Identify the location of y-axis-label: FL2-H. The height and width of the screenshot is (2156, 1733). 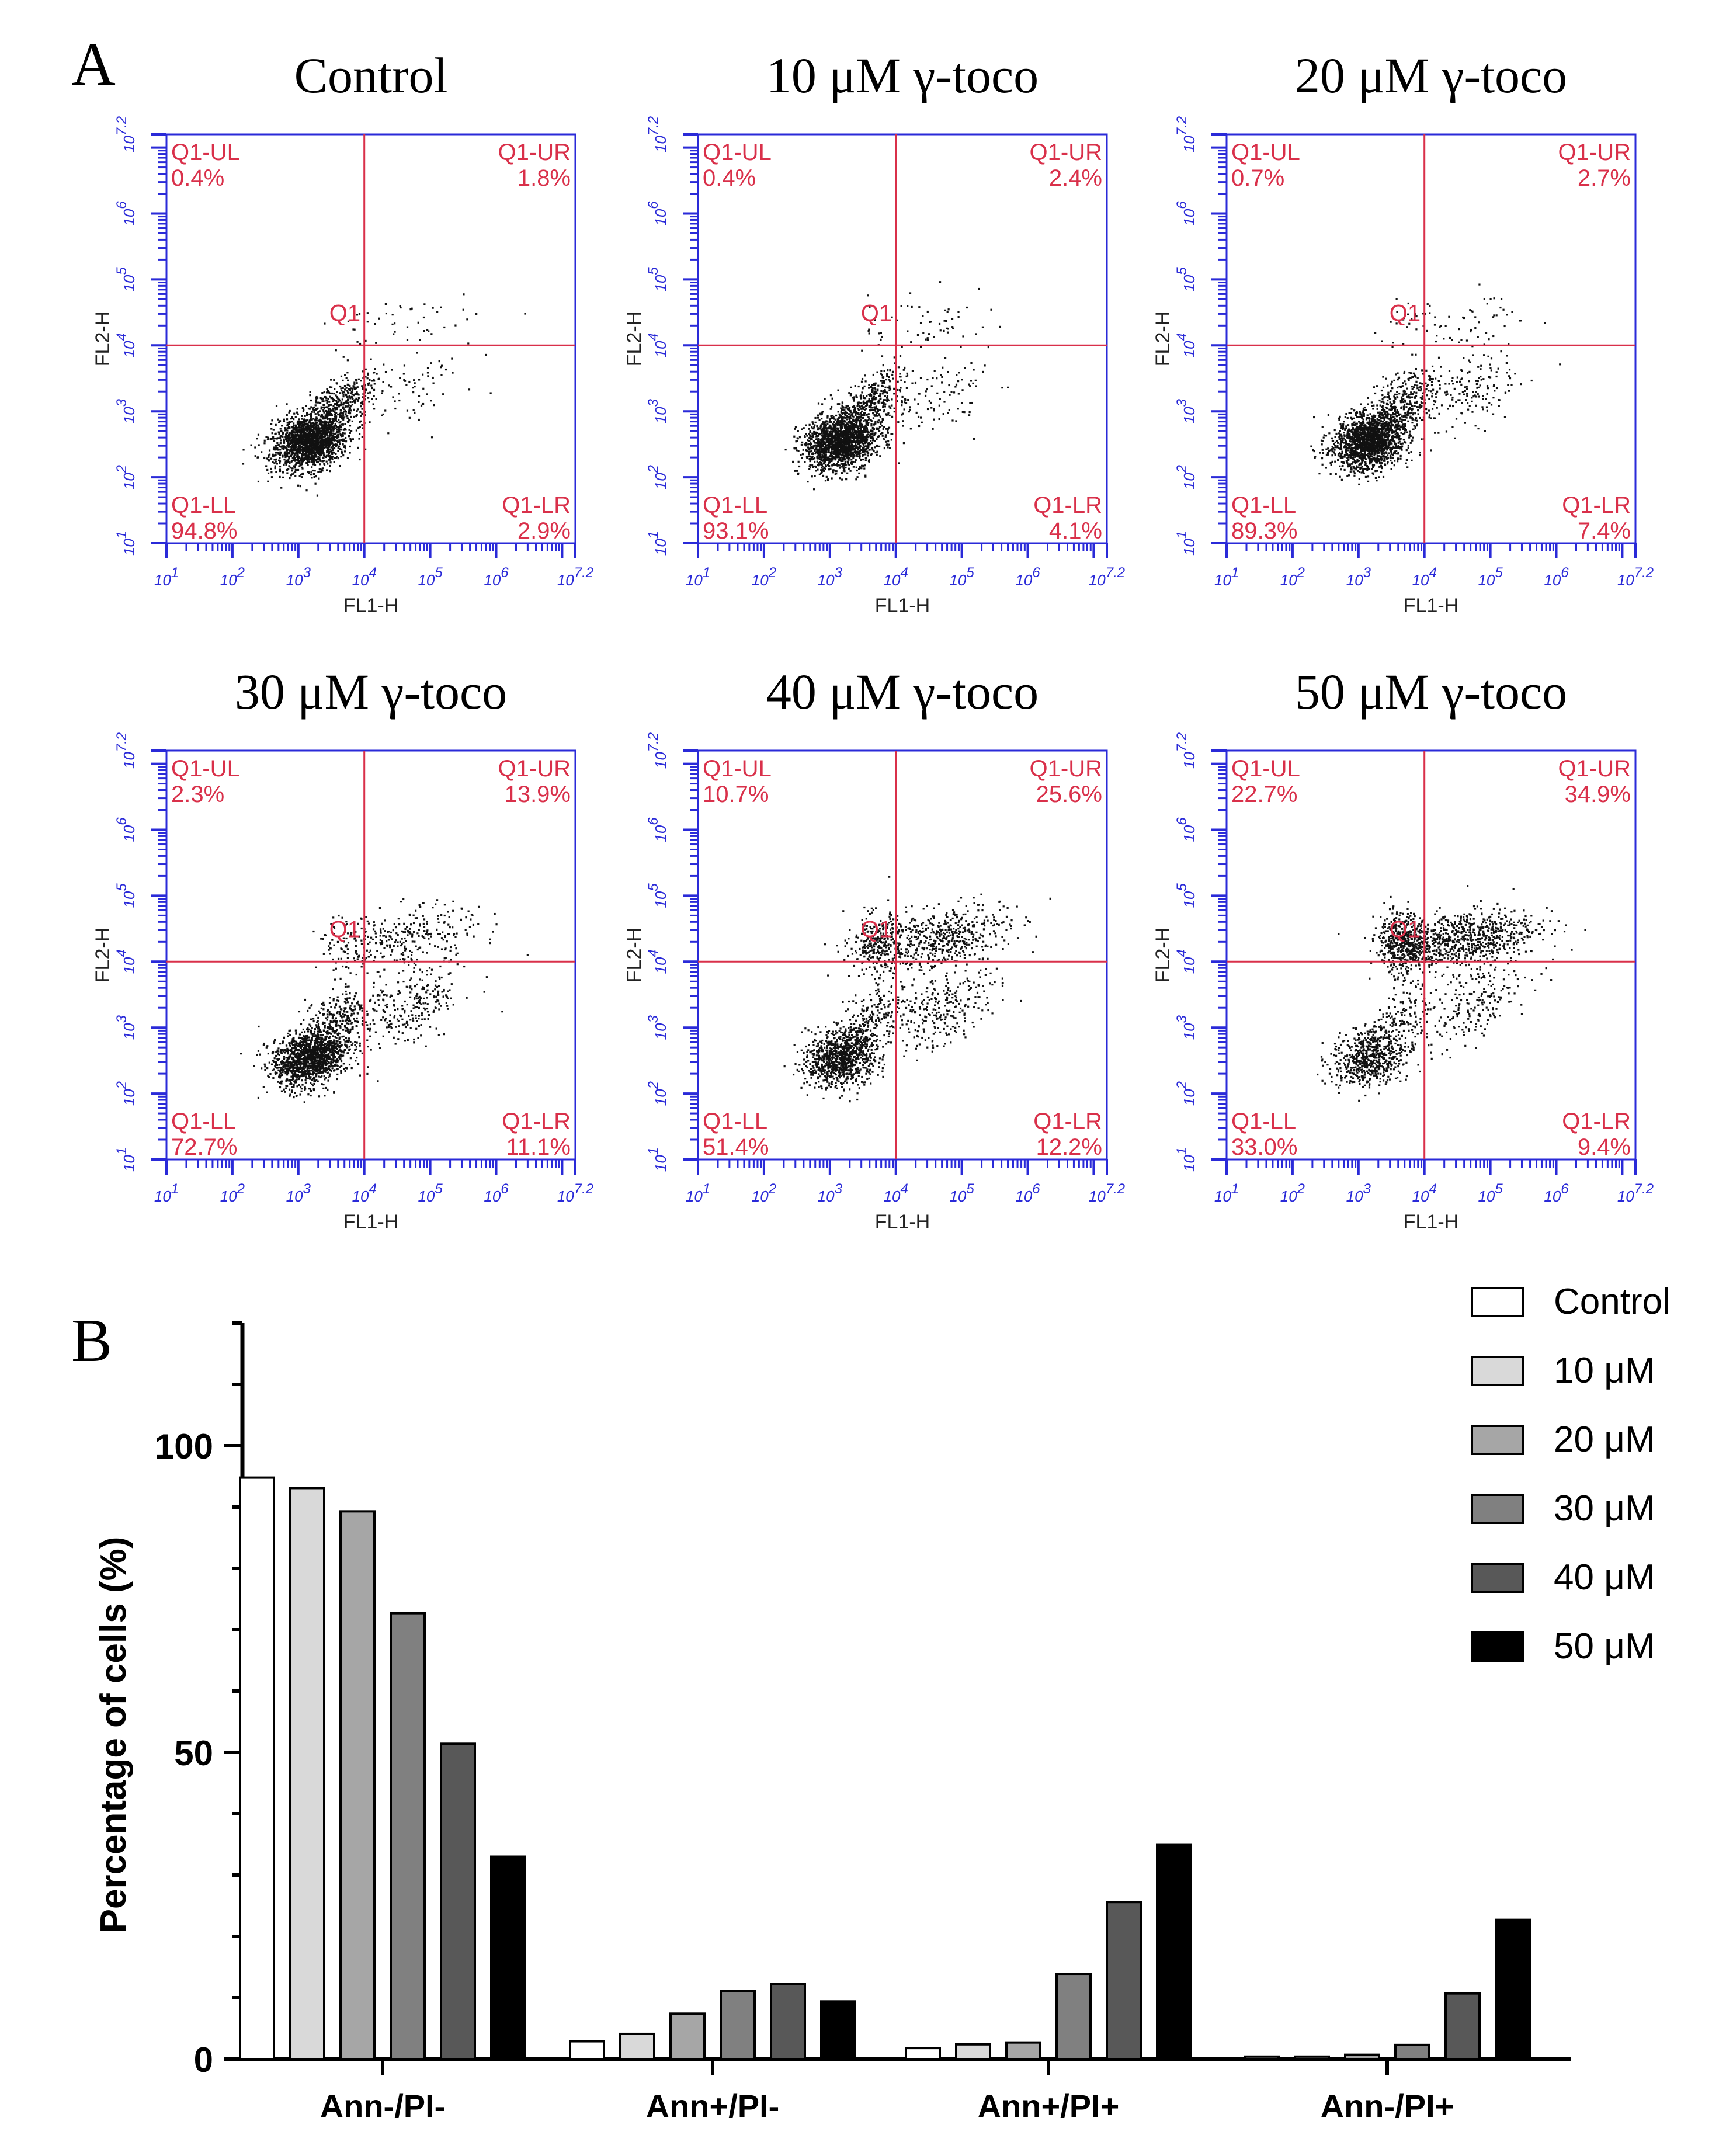
(634, 338).